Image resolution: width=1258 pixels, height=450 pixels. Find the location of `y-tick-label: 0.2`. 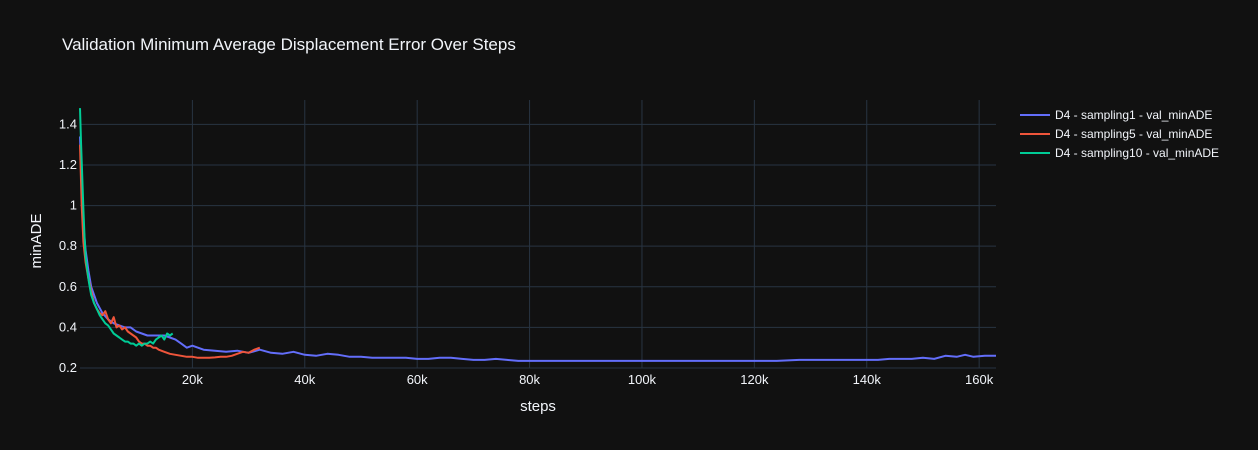

y-tick-label: 0.2 is located at coordinates (68, 367).